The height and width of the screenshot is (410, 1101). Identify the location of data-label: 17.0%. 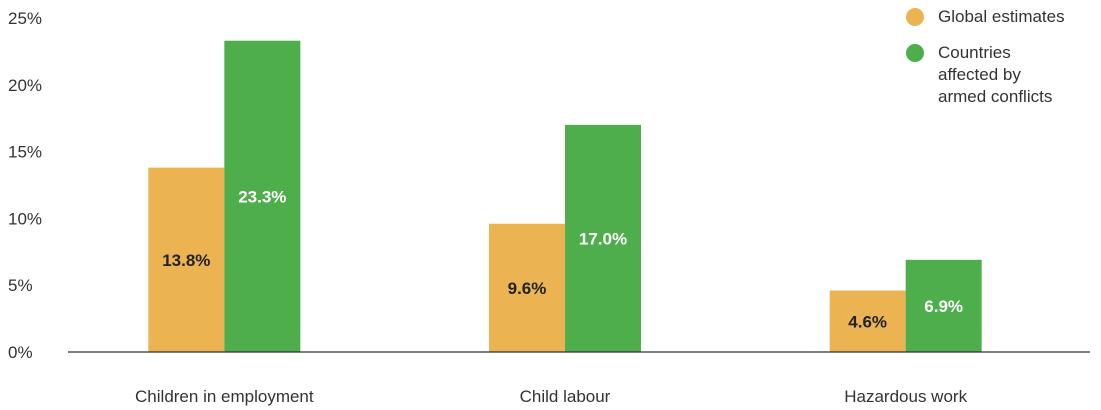
(603, 238).